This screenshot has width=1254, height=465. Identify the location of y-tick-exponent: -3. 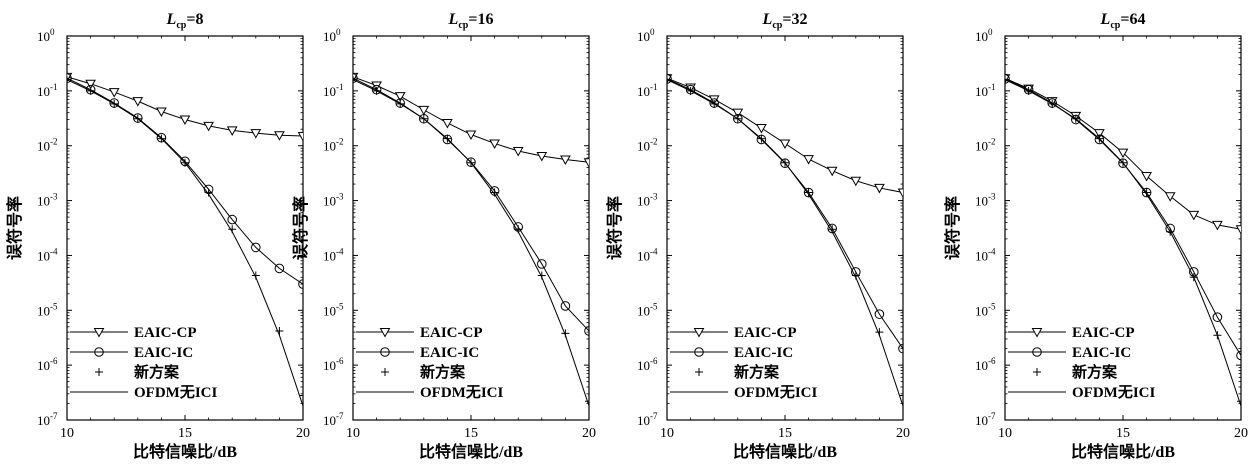
(992, 197).